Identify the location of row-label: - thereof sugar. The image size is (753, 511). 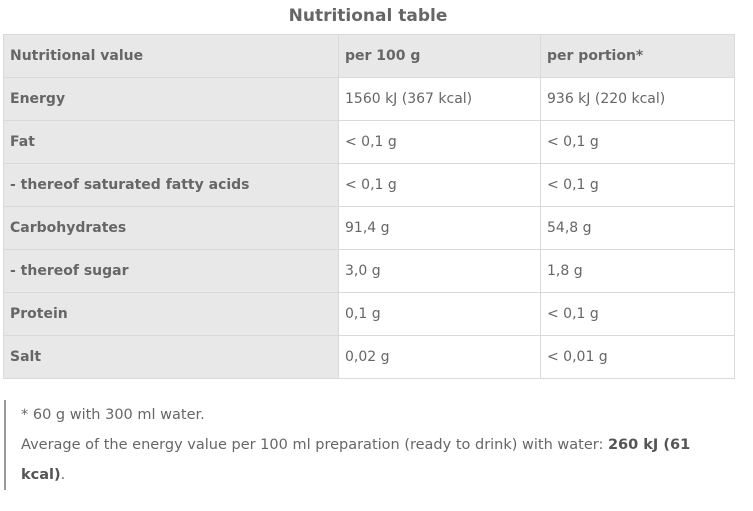
(171, 271).